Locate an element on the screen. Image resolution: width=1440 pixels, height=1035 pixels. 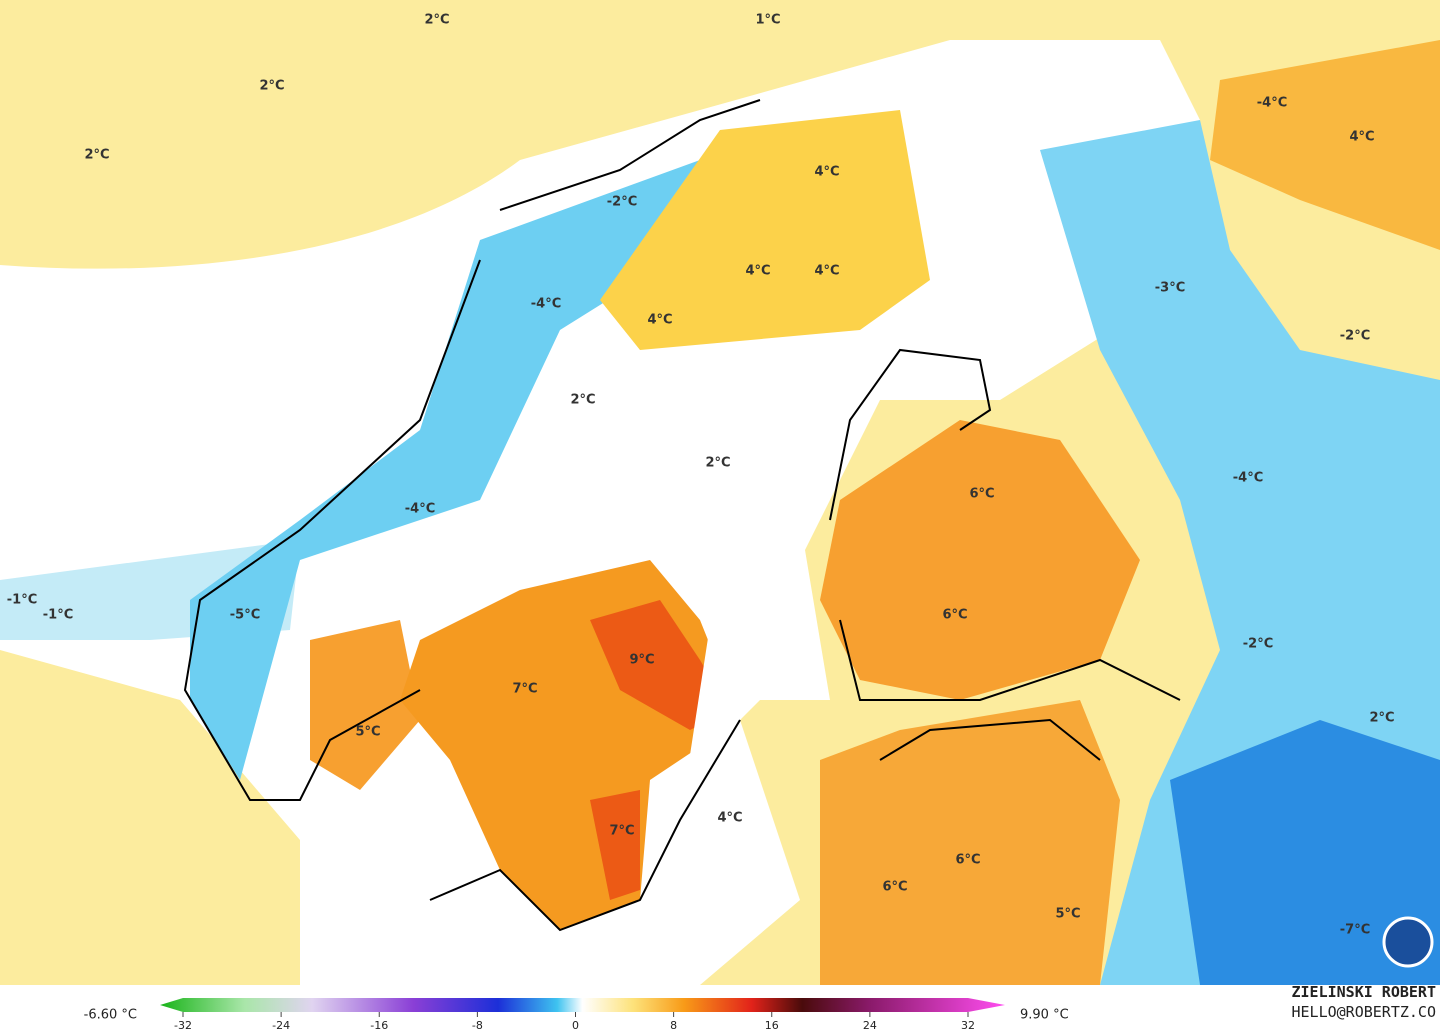
very-cold-area is located at coordinates (1305, 852).